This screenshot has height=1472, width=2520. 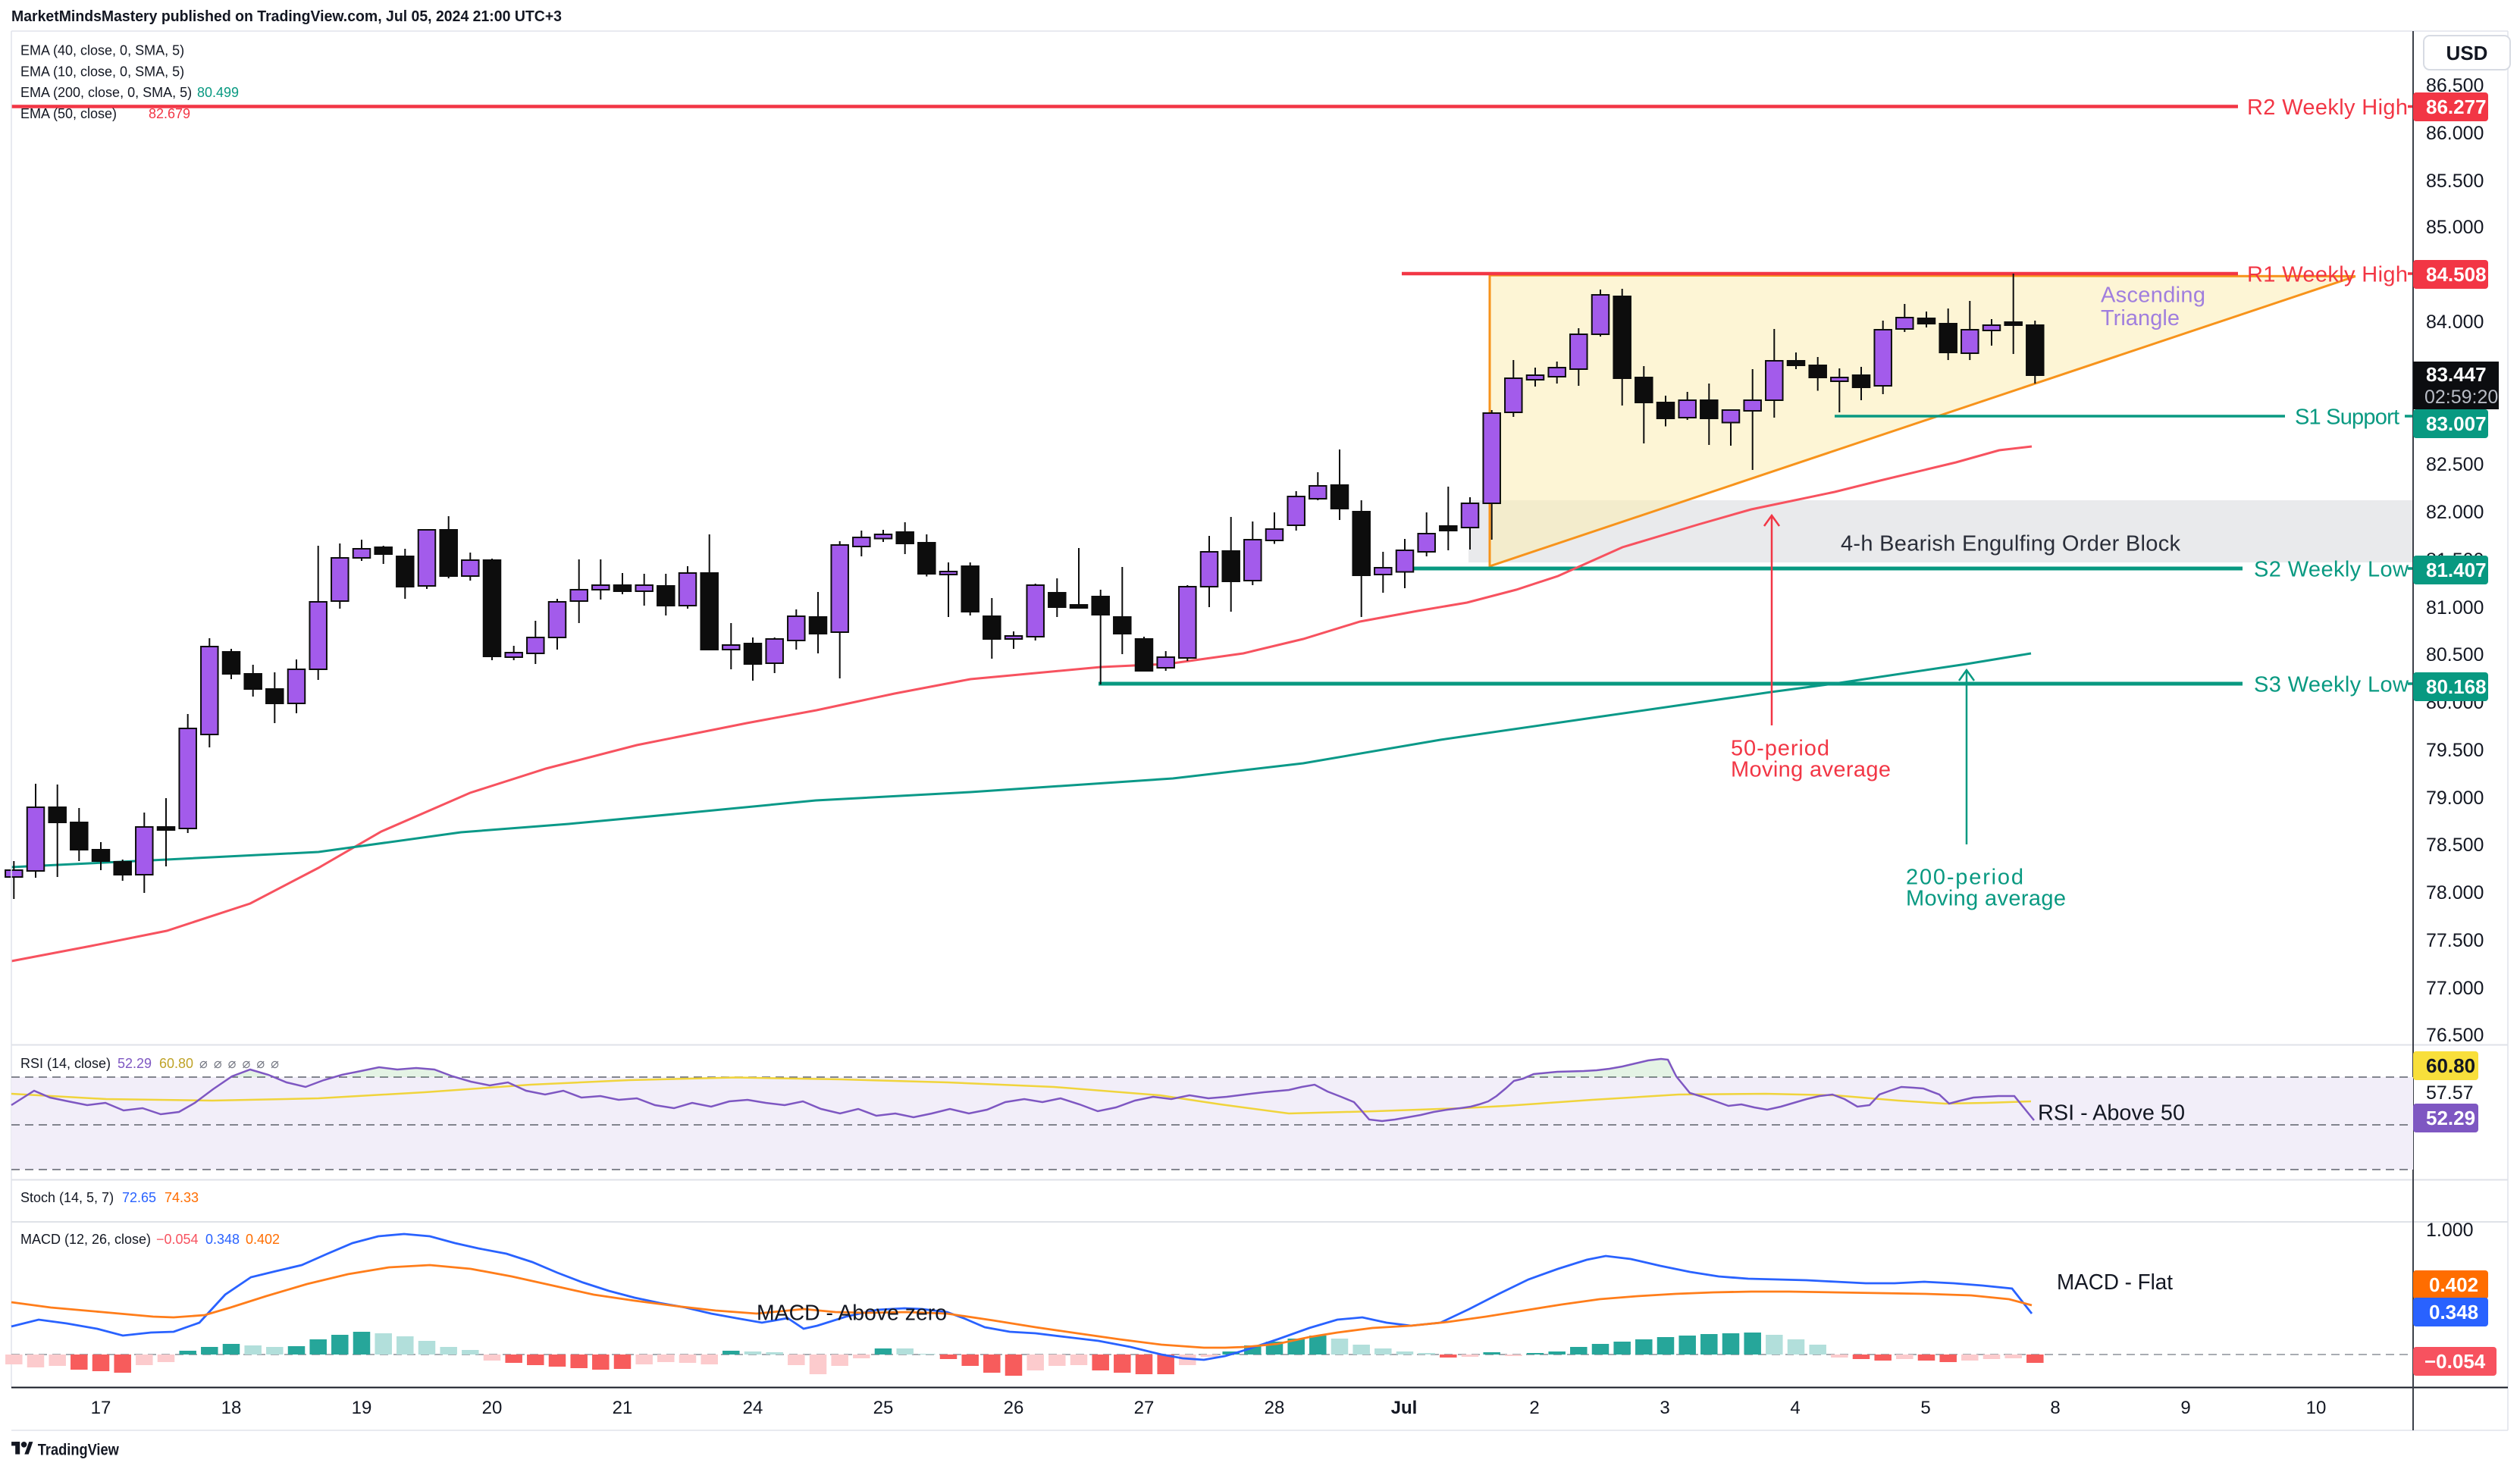 What do you see at coordinates (139, 1198) in the screenshot?
I see `svg-text: 72.65` at bounding box center [139, 1198].